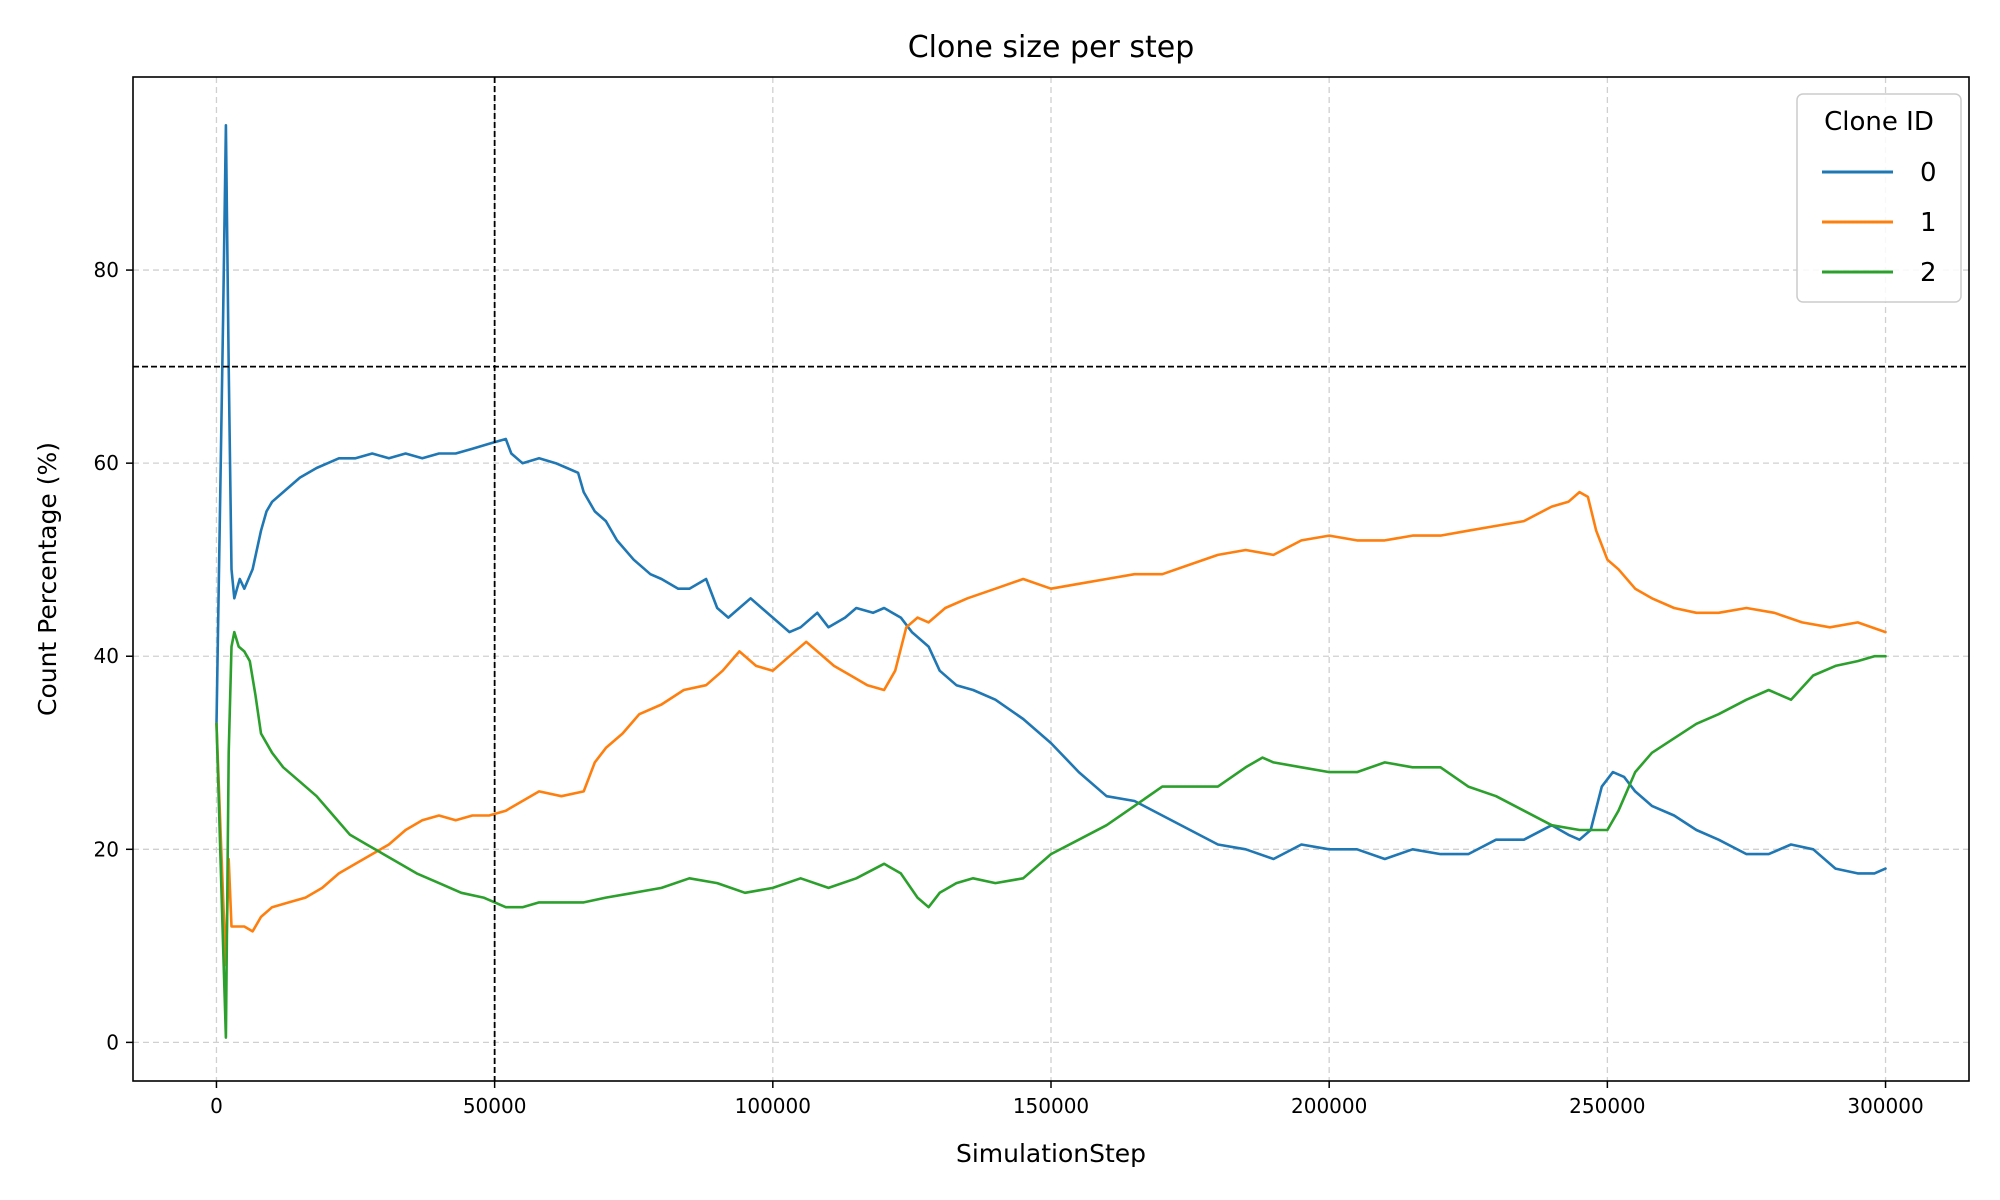  What do you see at coordinates (1051, 47) in the screenshot?
I see `chart-title: Clone size per step` at bounding box center [1051, 47].